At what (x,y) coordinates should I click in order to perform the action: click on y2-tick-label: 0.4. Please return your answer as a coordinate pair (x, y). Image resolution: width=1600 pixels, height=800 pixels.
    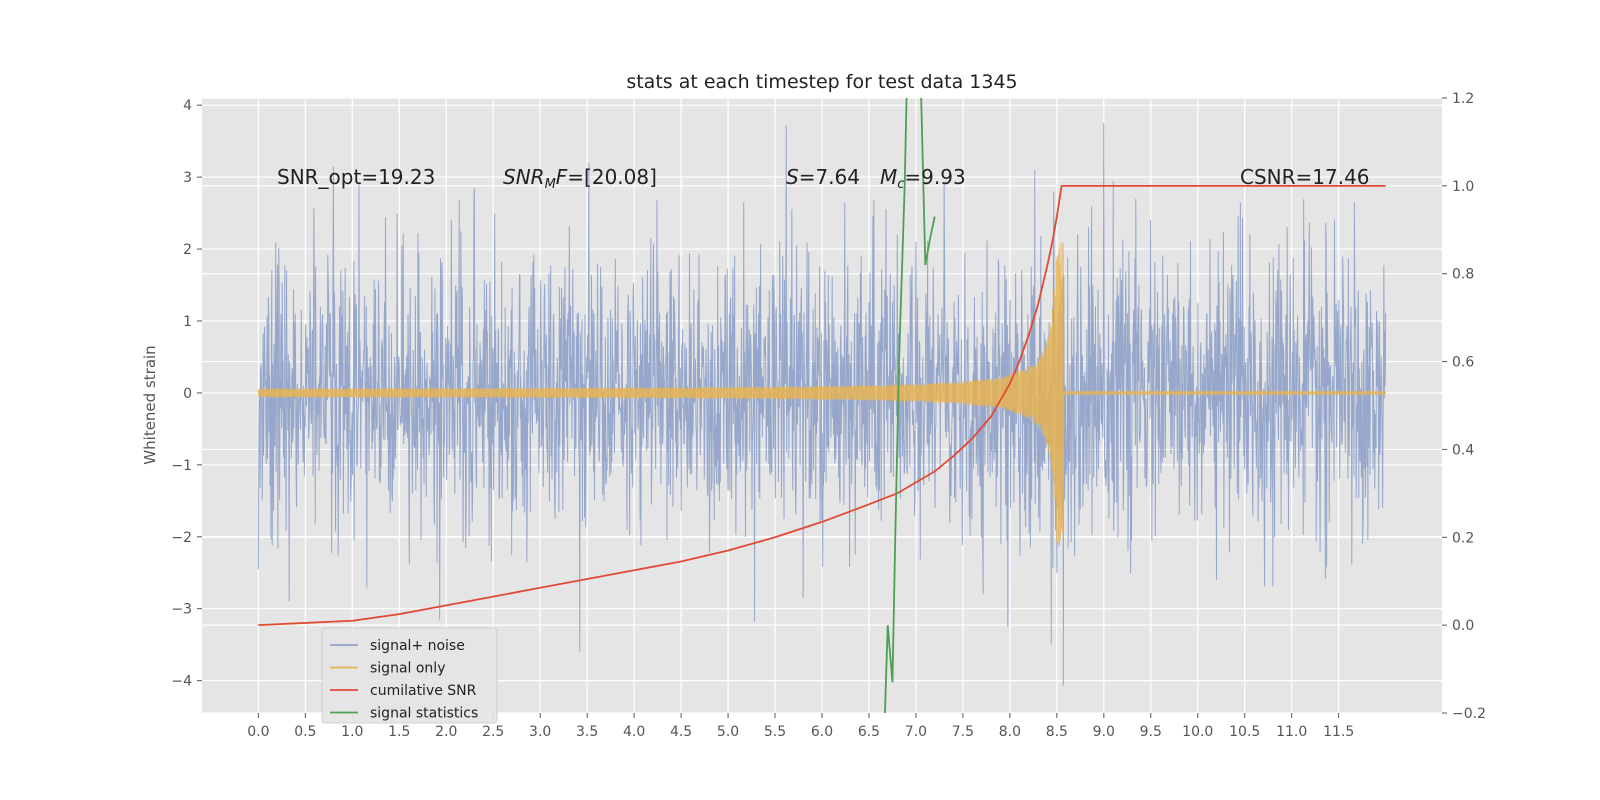
    Looking at the image, I should click on (1463, 450).